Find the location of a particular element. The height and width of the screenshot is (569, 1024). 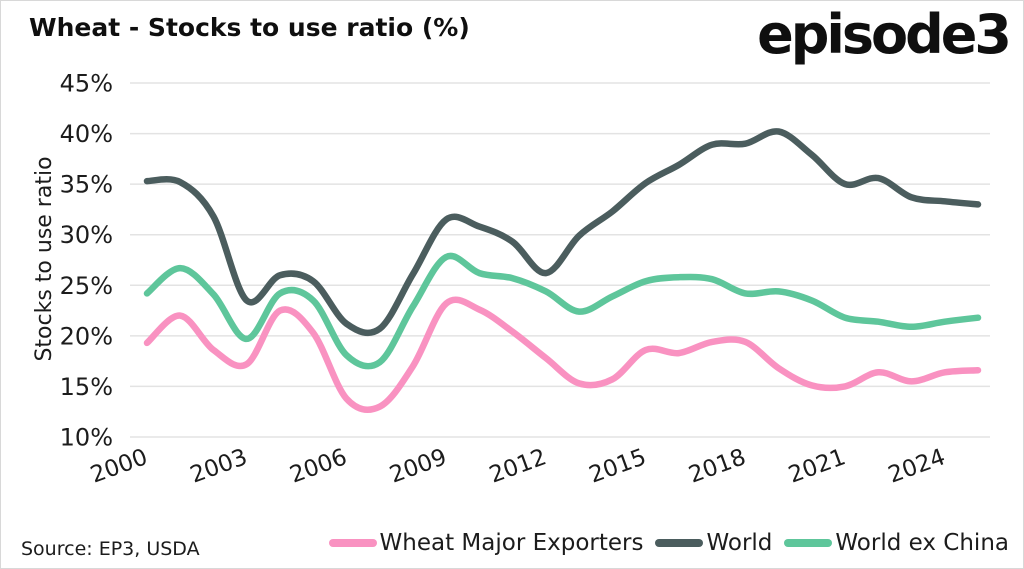

y-tick-label: 15% is located at coordinates (86, 387).